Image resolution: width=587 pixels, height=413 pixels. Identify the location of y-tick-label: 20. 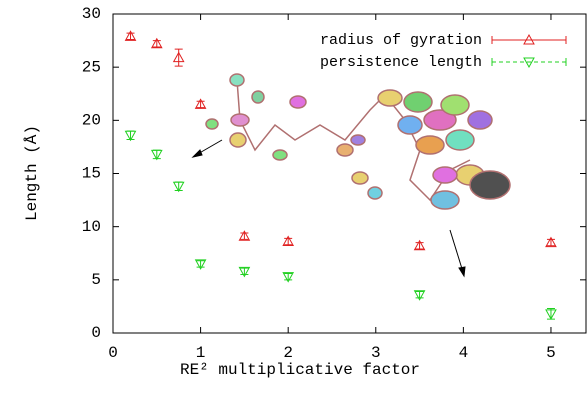
(91, 121).